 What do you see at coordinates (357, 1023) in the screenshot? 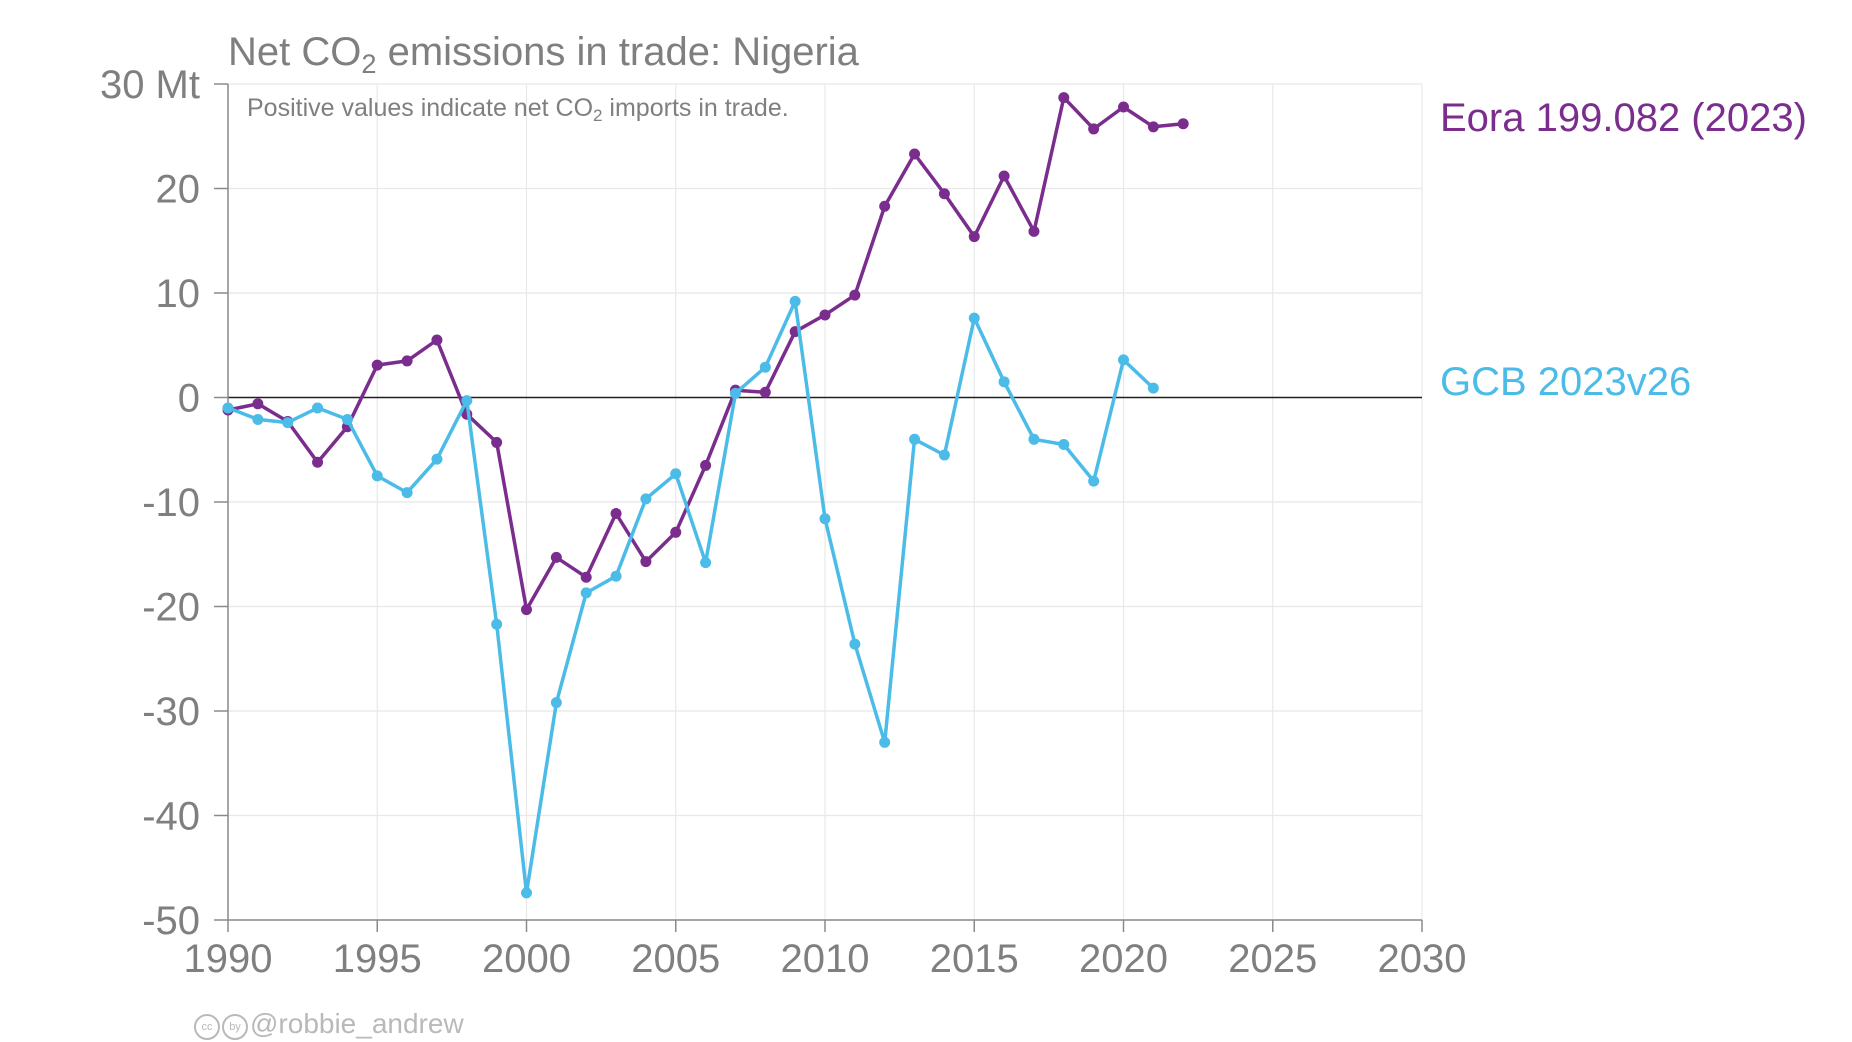
I see `credit-handle: @robbie_andrew` at bounding box center [357, 1023].